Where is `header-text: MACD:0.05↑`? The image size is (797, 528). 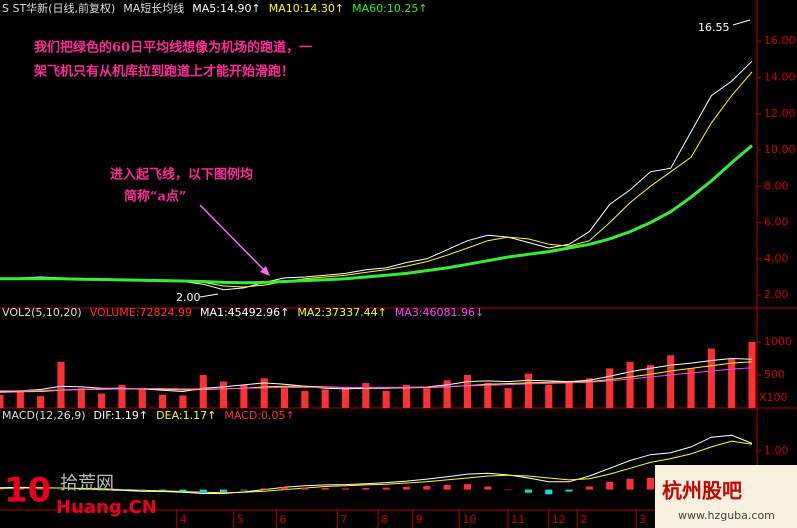 header-text: MACD:0.05↑ is located at coordinates (259, 415).